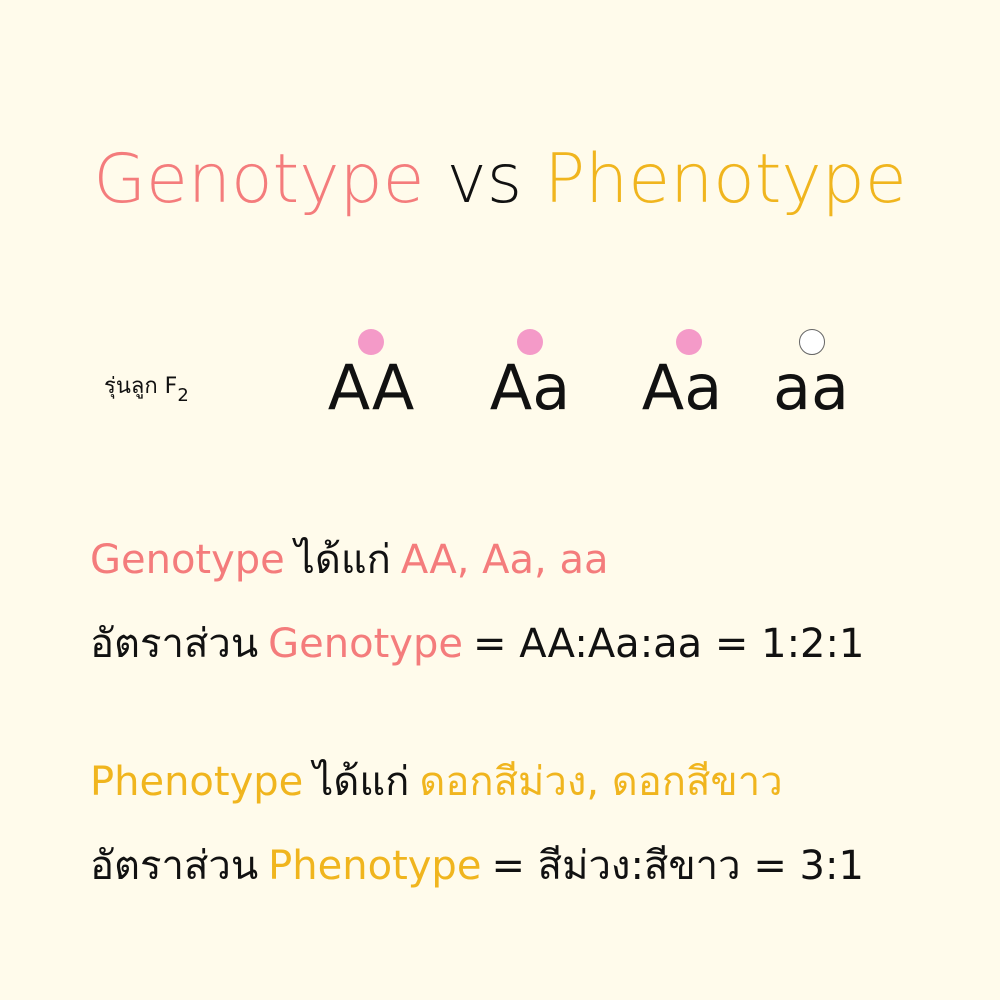 This screenshot has width=1000, height=1000. What do you see at coordinates (504, 560) in the screenshot?
I see `genotype-list: AA, Aa, aa` at bounding box center [504, 560].